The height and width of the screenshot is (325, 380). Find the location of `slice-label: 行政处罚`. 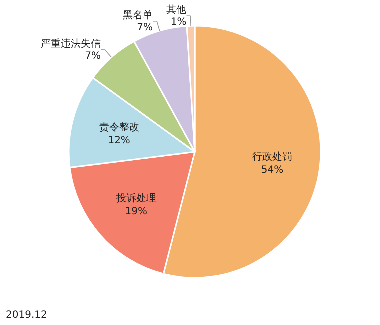

slice-label: 行政处罚 is located at coordinates (272, 156).